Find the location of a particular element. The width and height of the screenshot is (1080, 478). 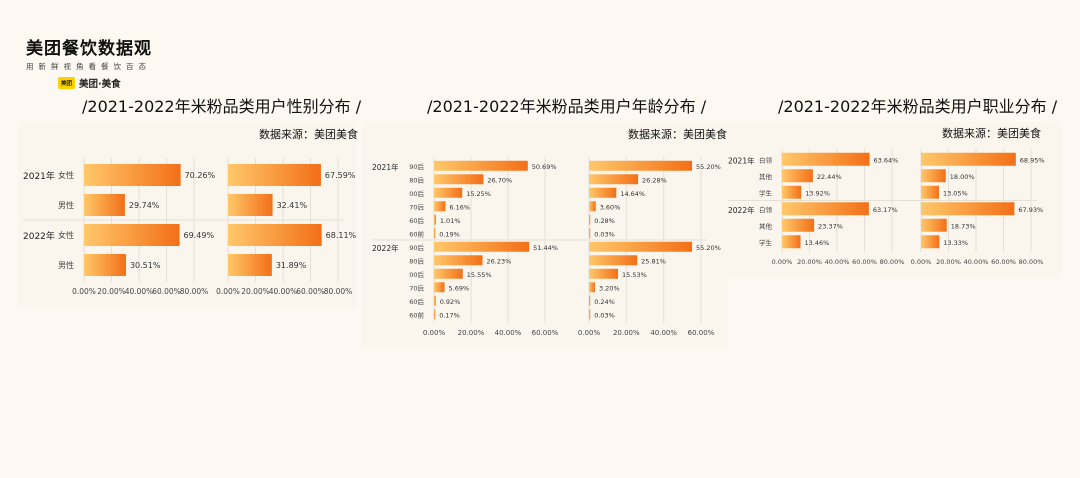

age-data-label: 0.24% is located at coordinates (604, 302).